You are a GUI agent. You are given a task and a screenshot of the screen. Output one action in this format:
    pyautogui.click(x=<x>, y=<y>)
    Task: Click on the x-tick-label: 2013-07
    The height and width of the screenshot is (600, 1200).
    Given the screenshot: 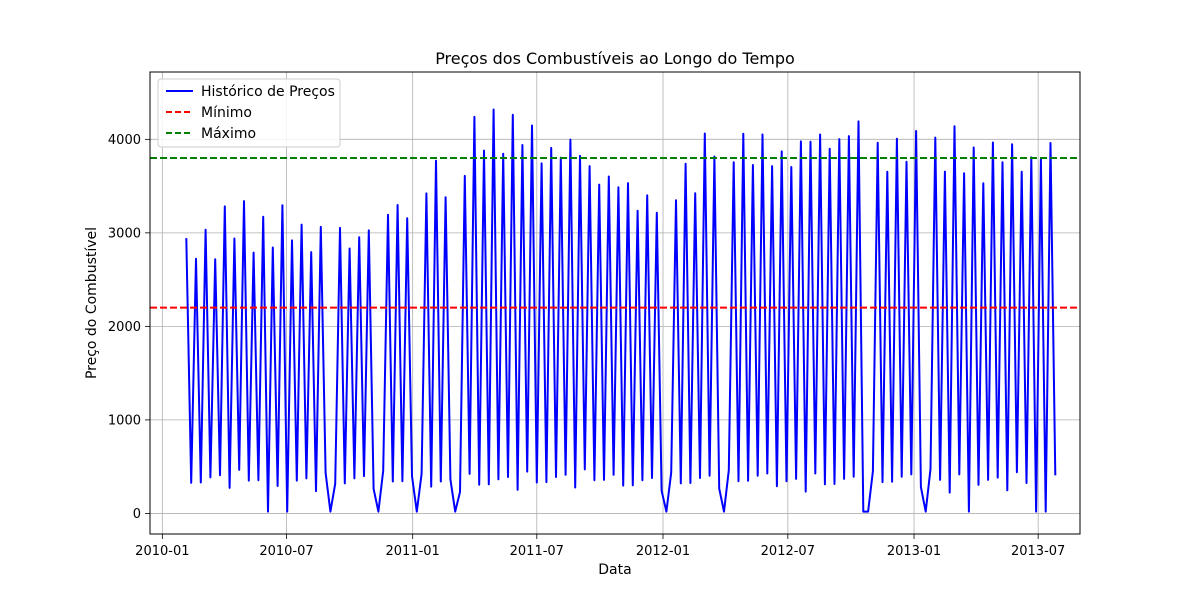 What is the action you would take?
    pyautogui.click(x=1038, y=551)
    